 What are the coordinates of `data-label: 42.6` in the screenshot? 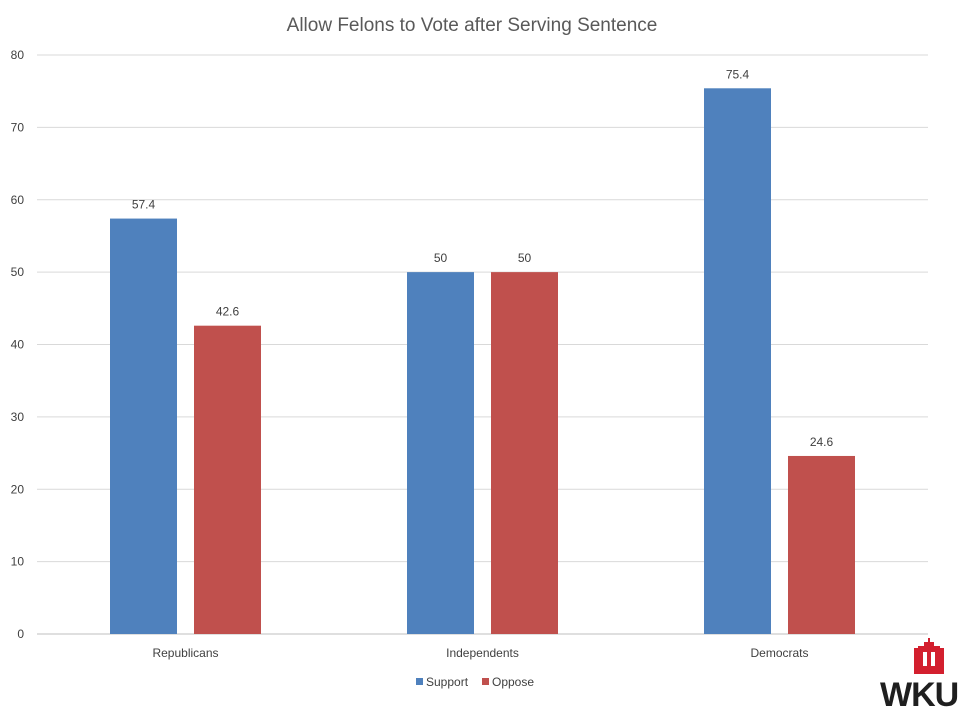 It's located at (228, 312).